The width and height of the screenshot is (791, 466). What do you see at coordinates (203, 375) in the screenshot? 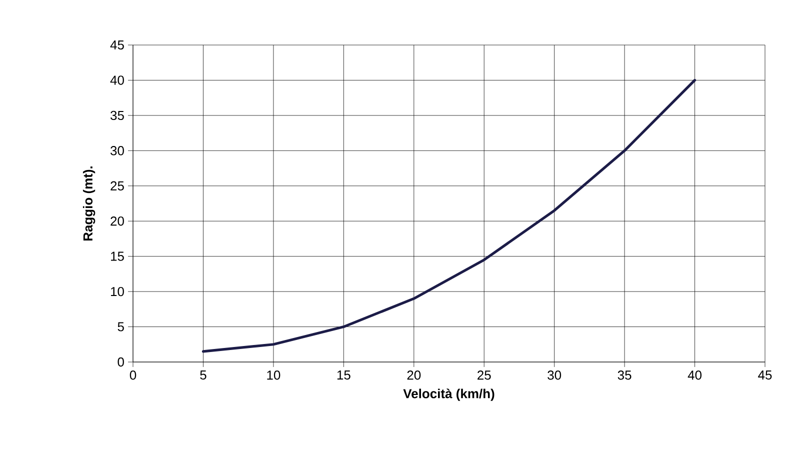
I see `x-tick-label: 5` at bounding box center [203, 375].